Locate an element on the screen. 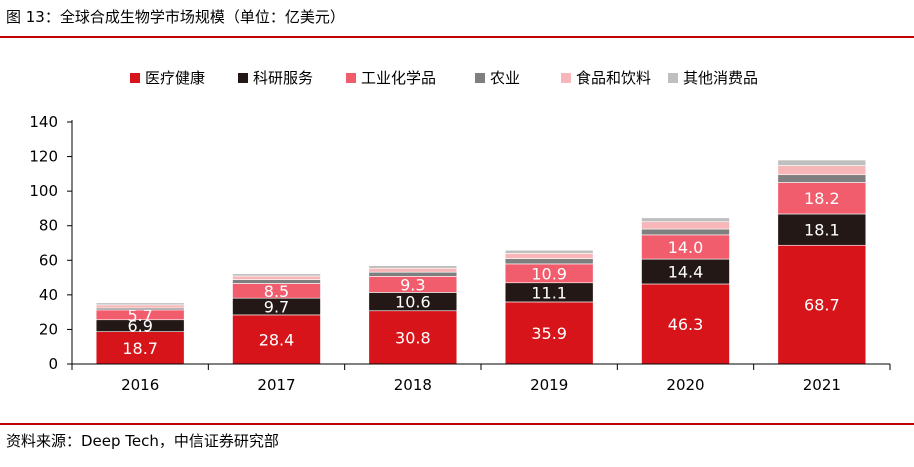  top-rule is located at coordinates (457, 37).